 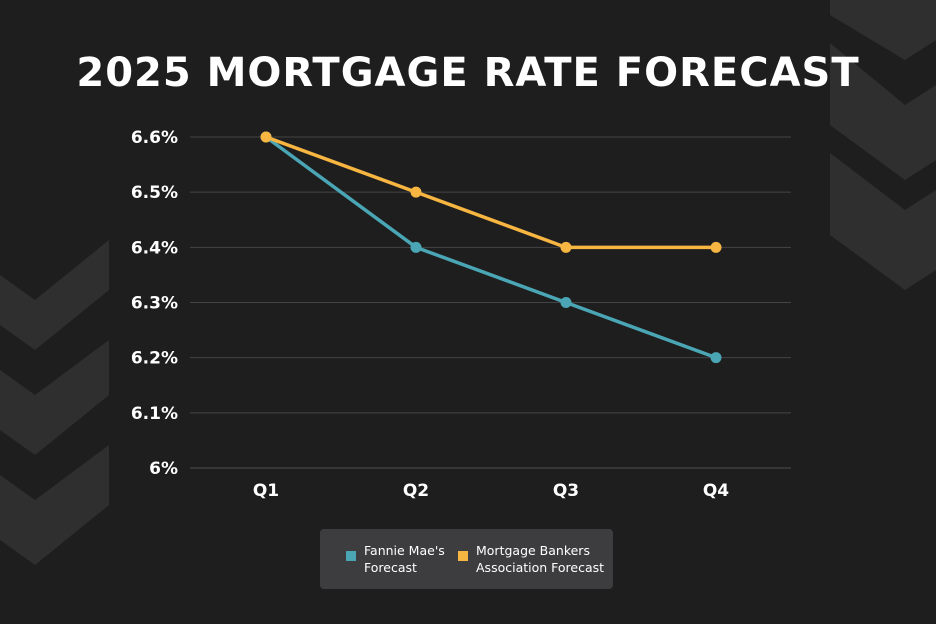 I want to click on y-tick-label: 6%, so click(x=163, y=469).